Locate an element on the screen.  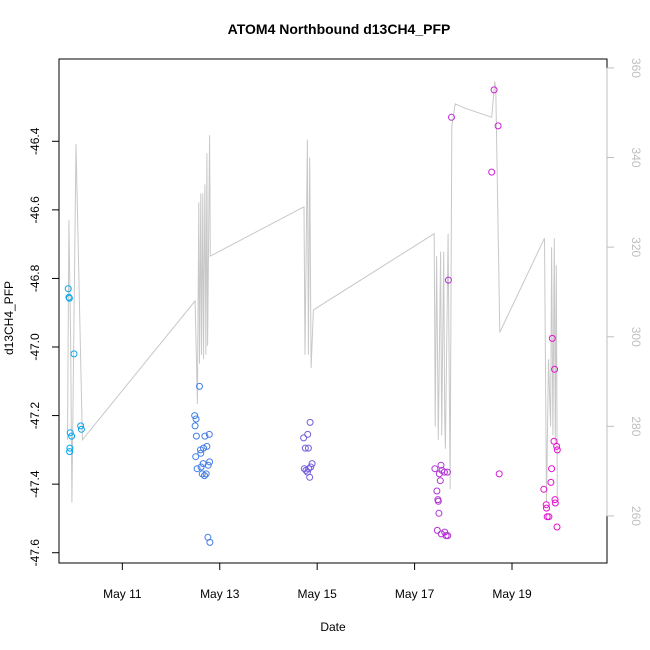
y2-tick-label: 360 is located at coordinates (636, 68).